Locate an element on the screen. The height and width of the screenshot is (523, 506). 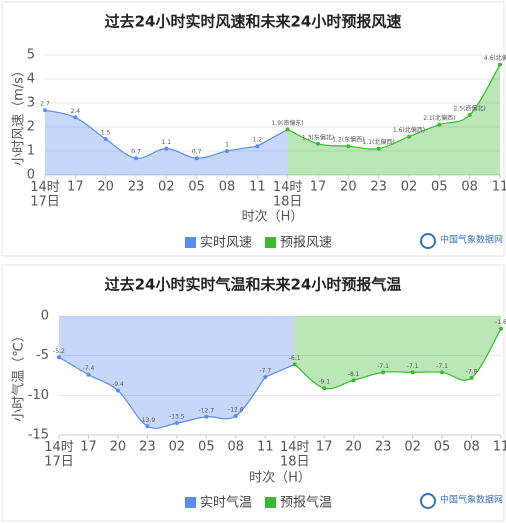
value-label: -9.1 is located at coordinates (324, 382).